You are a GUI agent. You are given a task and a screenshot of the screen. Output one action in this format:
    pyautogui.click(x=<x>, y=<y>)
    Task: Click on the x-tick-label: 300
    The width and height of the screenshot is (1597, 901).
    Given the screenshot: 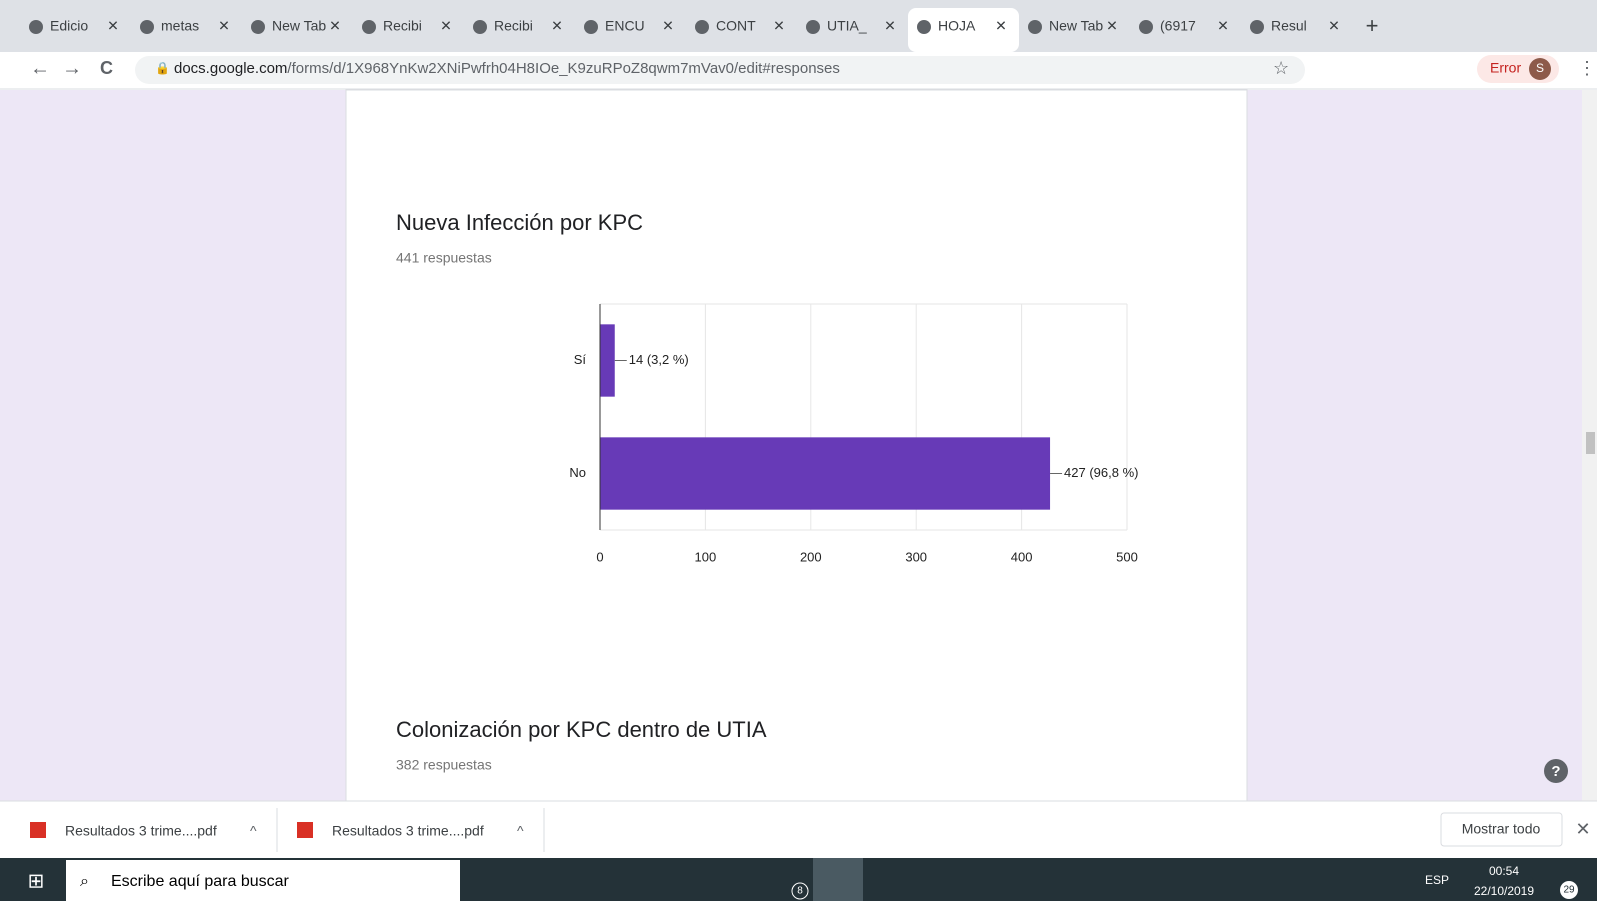 What is the action you would take?
    pyautogui.click(x=916, y=556)
    